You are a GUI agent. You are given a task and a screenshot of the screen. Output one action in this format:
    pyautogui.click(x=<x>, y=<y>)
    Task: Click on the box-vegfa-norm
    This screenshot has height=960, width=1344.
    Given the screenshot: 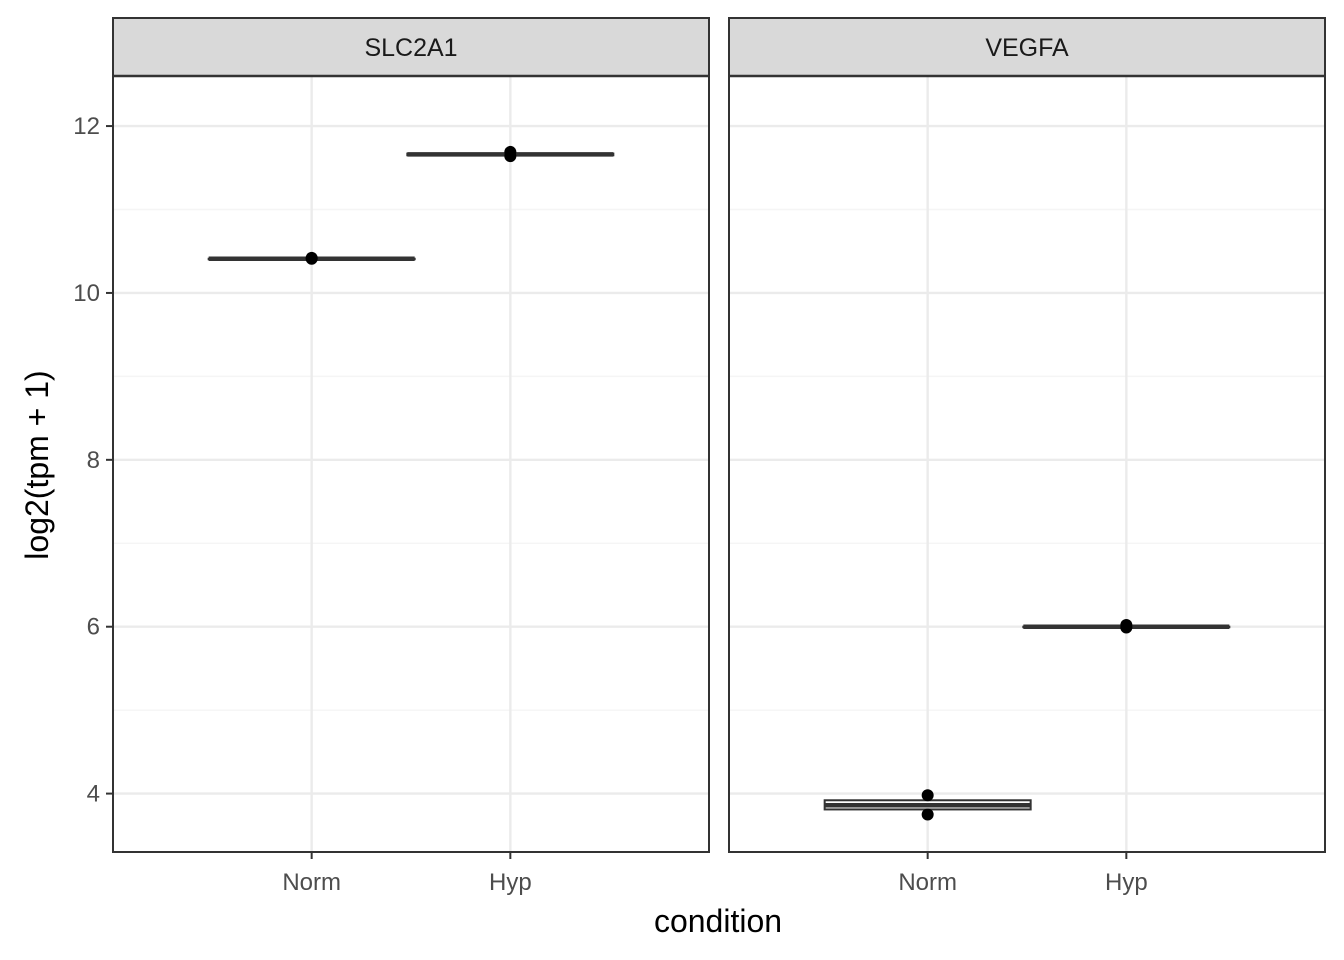 What is the action you would take?
    pyautogui.click(x=927, y=805)
    